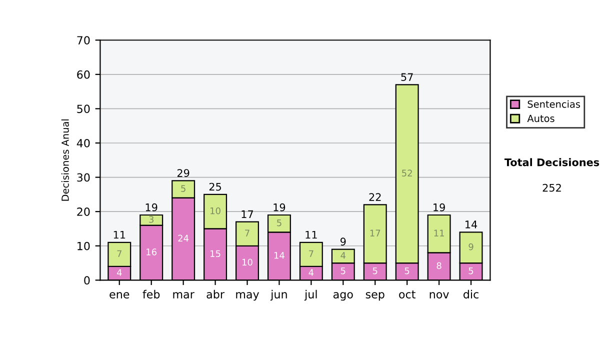  What do you see at coordinates (151, 252) in the screenshot?
I see `data-label: 16` at bounding box center [151, 252].